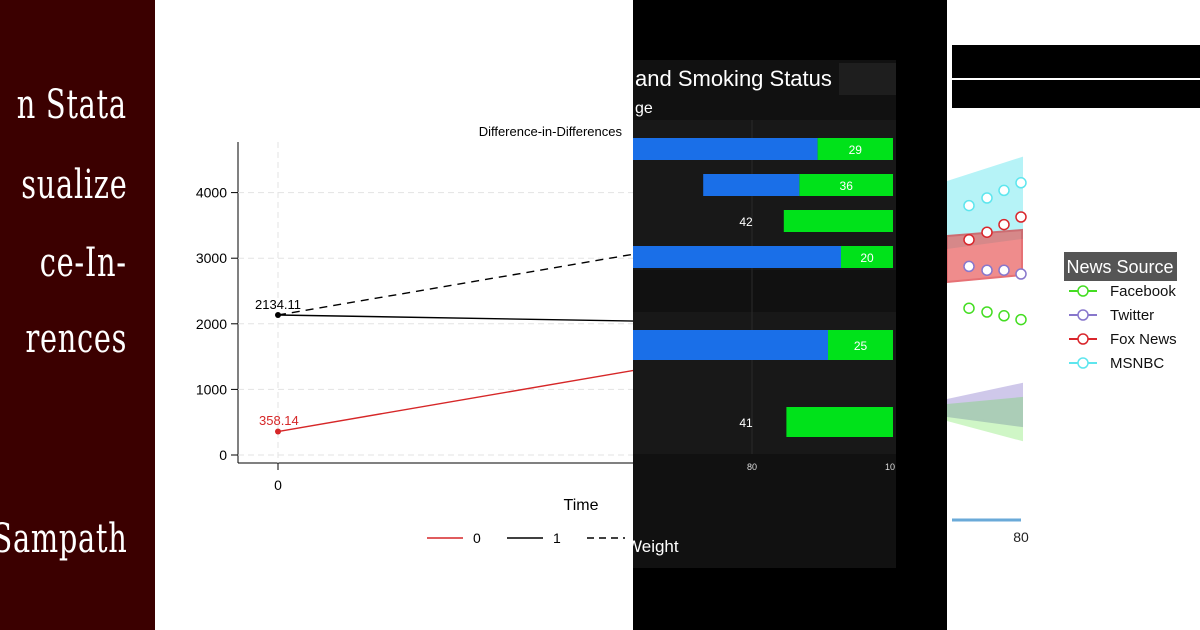 The image size is (1200, 630). What do you see at coordinates (211, 324) in the screenshot?
I see `did-y-tick-label: 2000` at bounding box center [211, 324].